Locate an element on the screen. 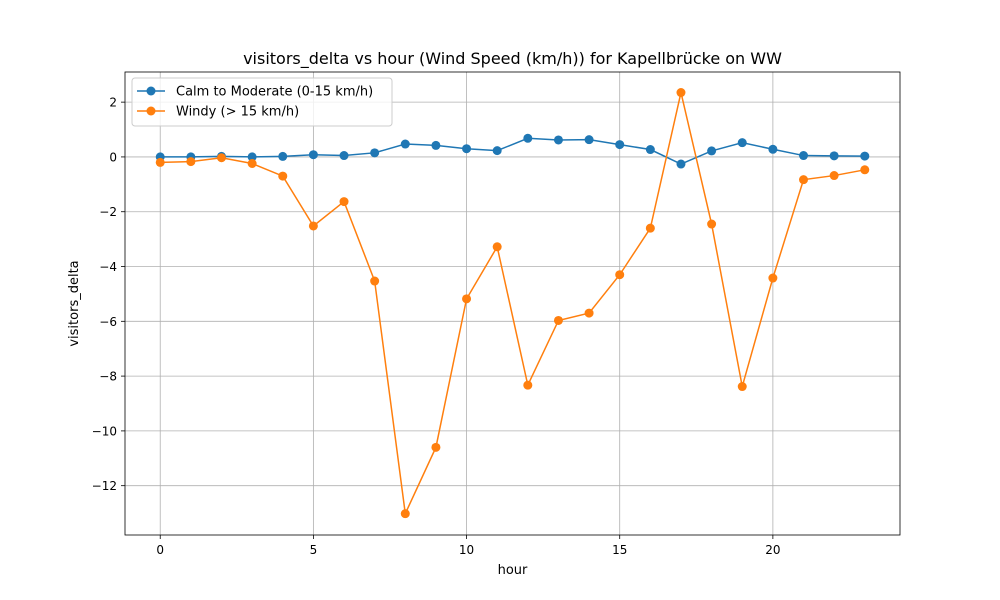 This screenshot has width=1000, height=600. y-tick-label: −6 is located at coordinates (108, 322).